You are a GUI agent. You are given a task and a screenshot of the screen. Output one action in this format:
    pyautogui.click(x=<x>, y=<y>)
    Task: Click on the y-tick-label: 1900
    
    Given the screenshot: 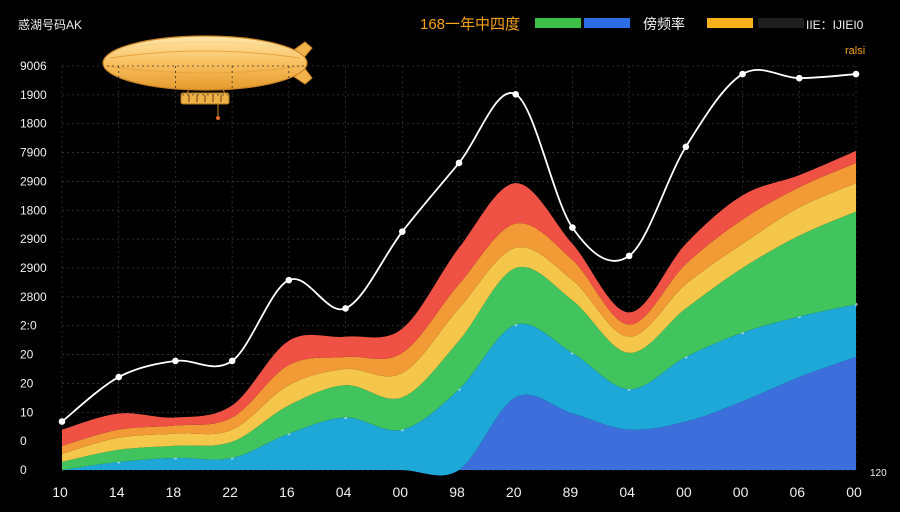 What is the action you would take?
    pyautogui.click(x=33, y=95)
    